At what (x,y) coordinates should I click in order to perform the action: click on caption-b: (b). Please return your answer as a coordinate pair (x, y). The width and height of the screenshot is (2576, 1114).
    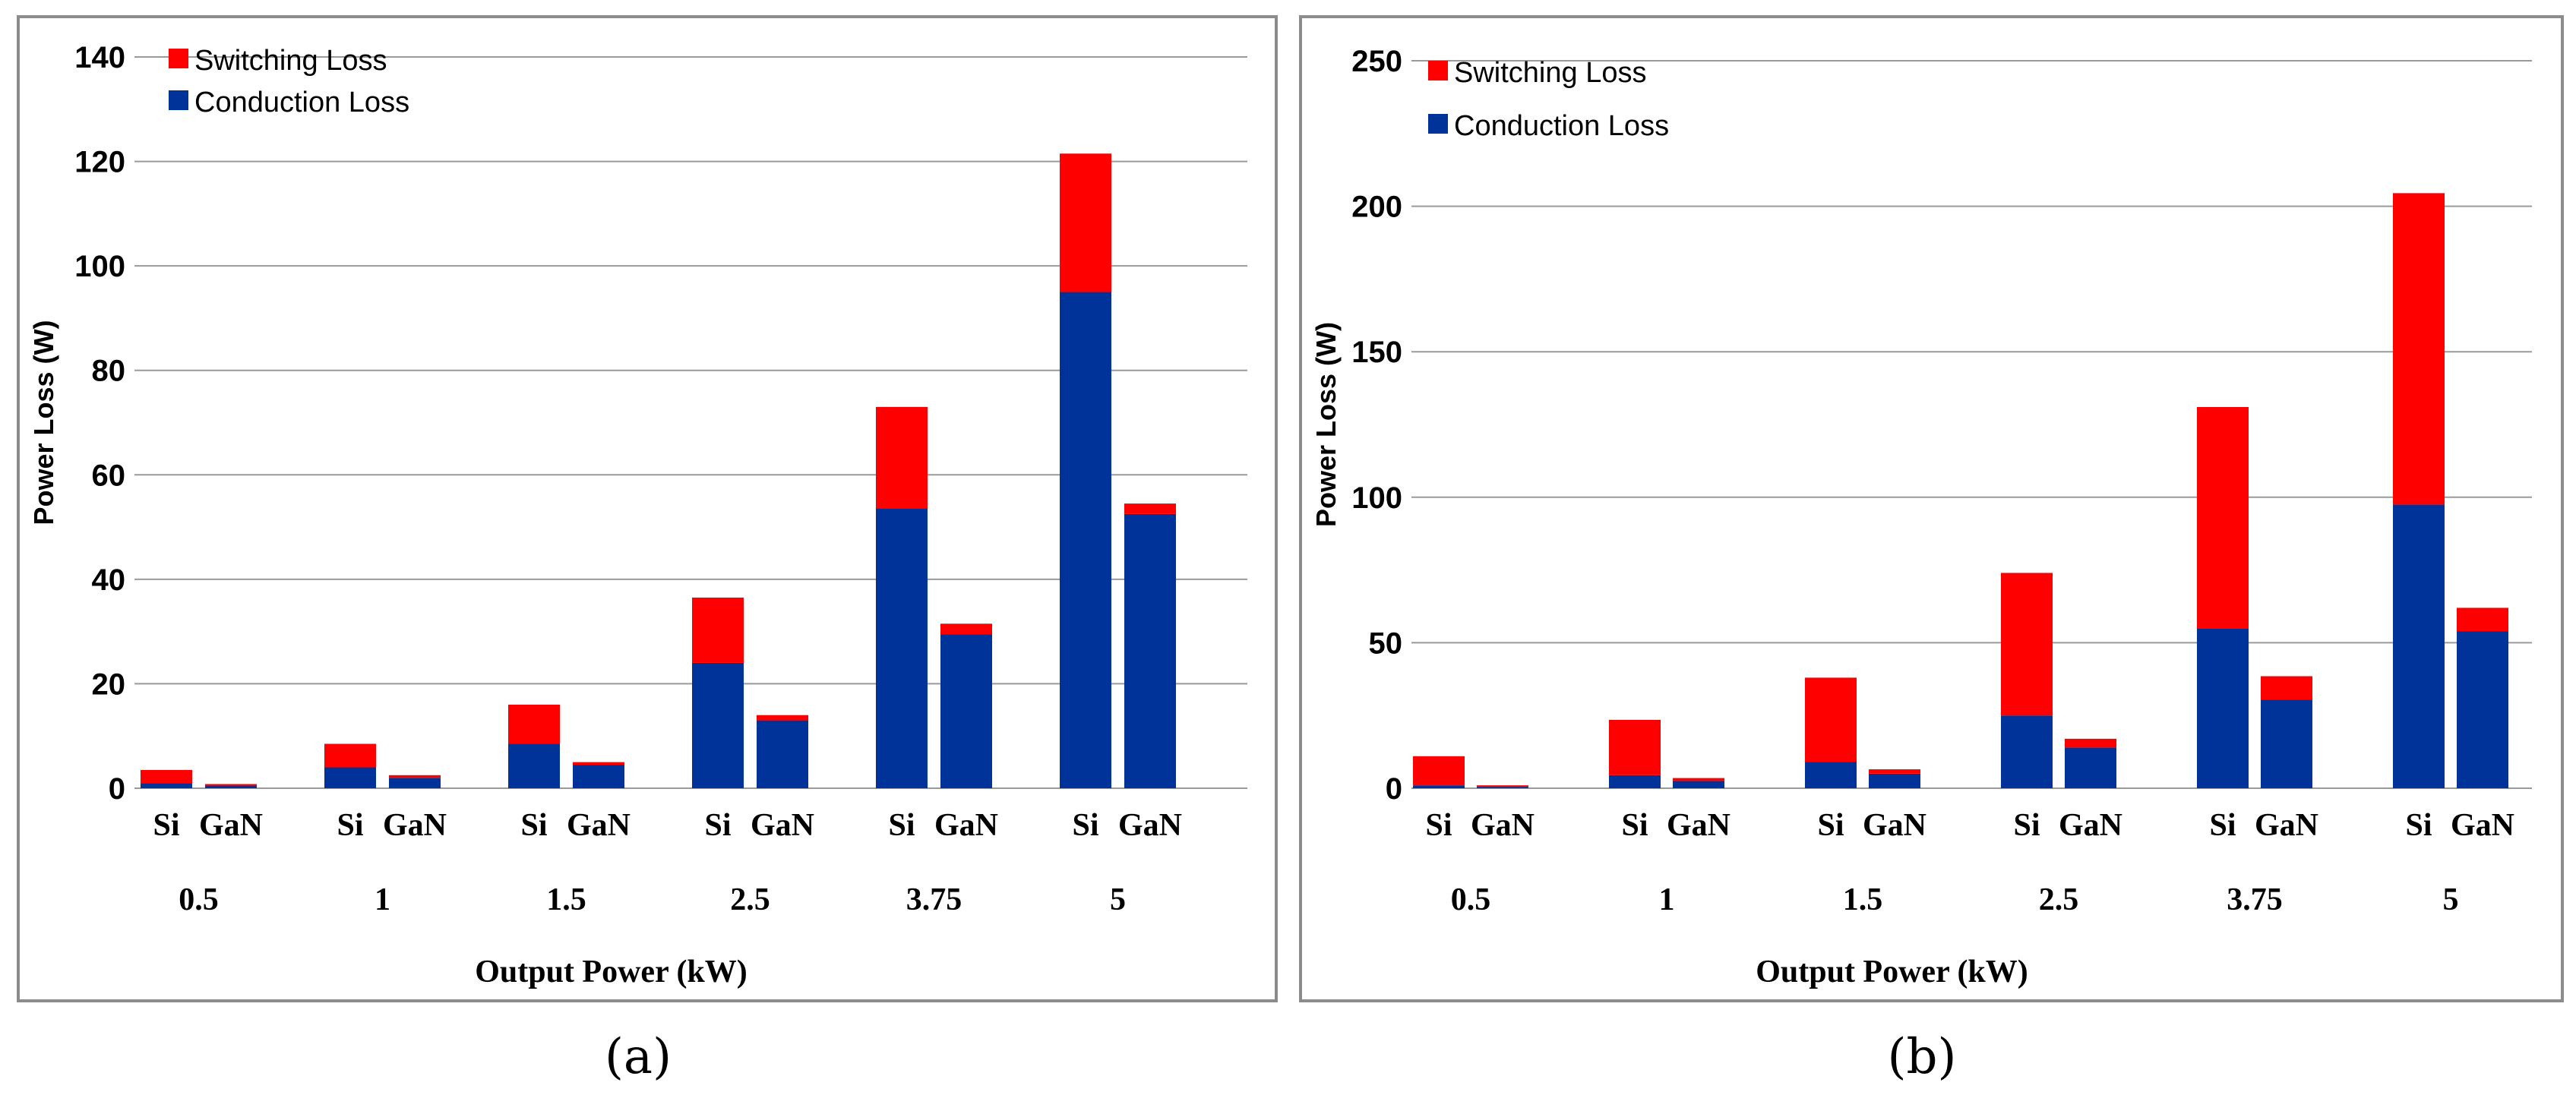
    Looking at the image, I should click on (1922, 1057).